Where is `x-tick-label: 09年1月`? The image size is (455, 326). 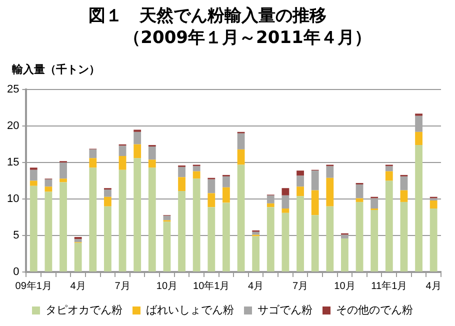
x-tick-label: 09年1月 is located at coordinates (33, 286).